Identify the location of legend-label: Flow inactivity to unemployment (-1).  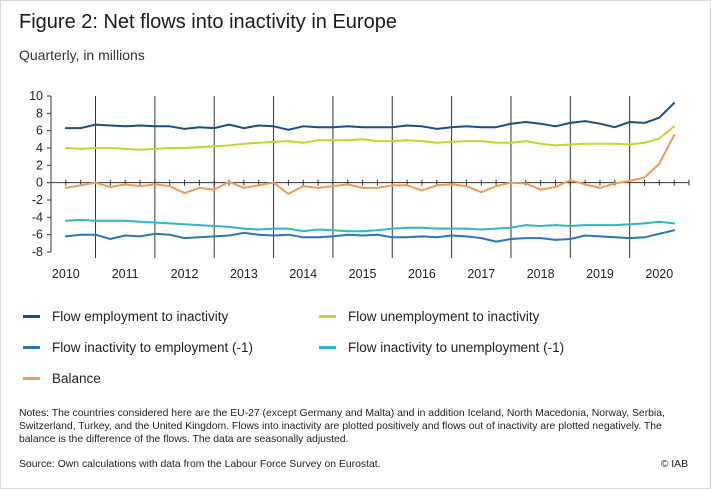
(456, 347).